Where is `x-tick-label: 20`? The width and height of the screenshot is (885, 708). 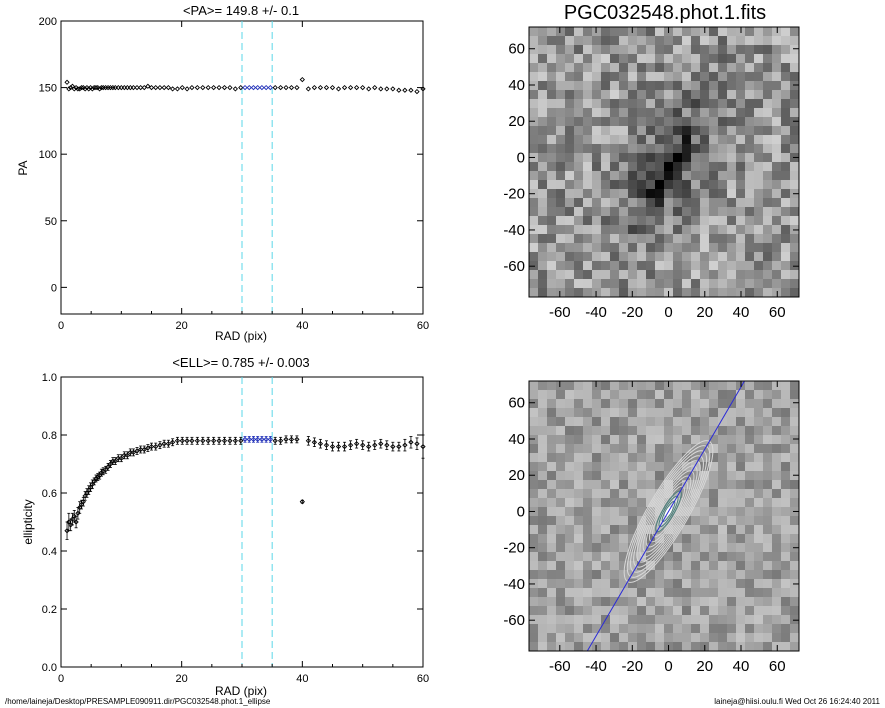 x-tick-label: 20 is located at coordinates (182, 326).